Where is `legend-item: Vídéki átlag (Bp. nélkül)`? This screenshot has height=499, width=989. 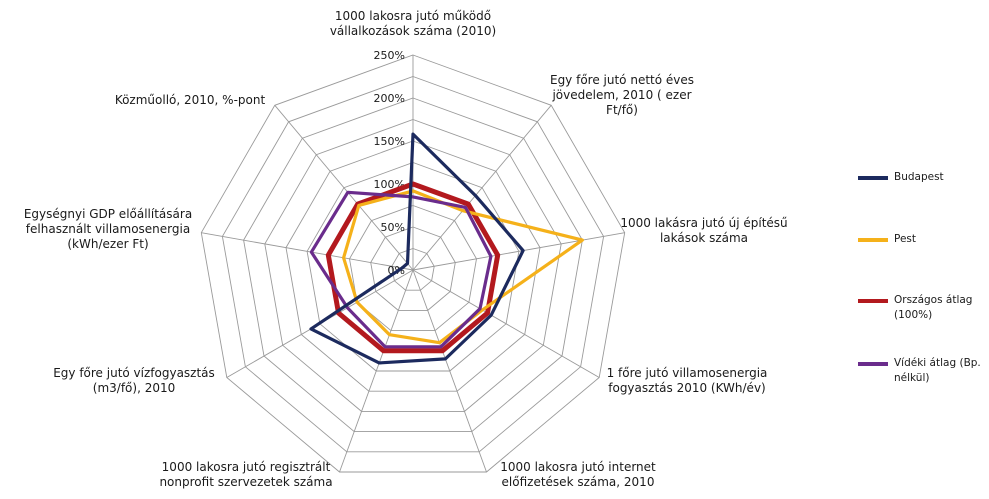
legend-item: Vídéki átlag (Bp. nélkül) is located at coordinates (919, 371).